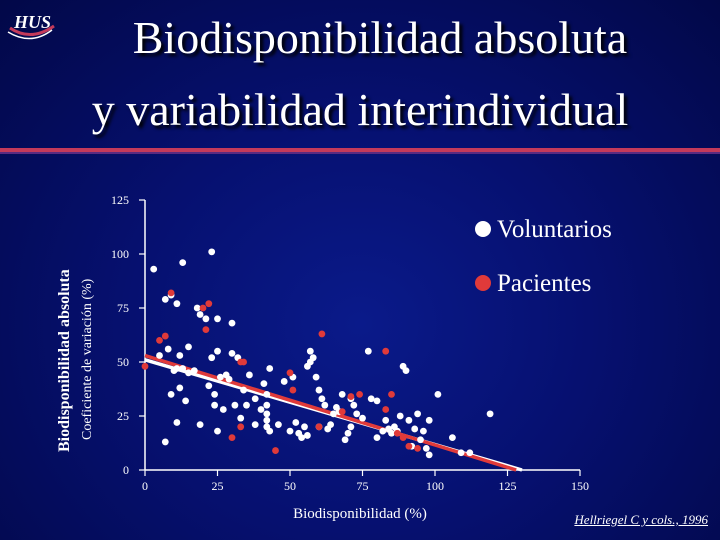 The height and width of the screenshot is (540, 720). Describe the element at coordinates (120, 200) in the screenshot. I see `y-tick-label: 125` at that location.